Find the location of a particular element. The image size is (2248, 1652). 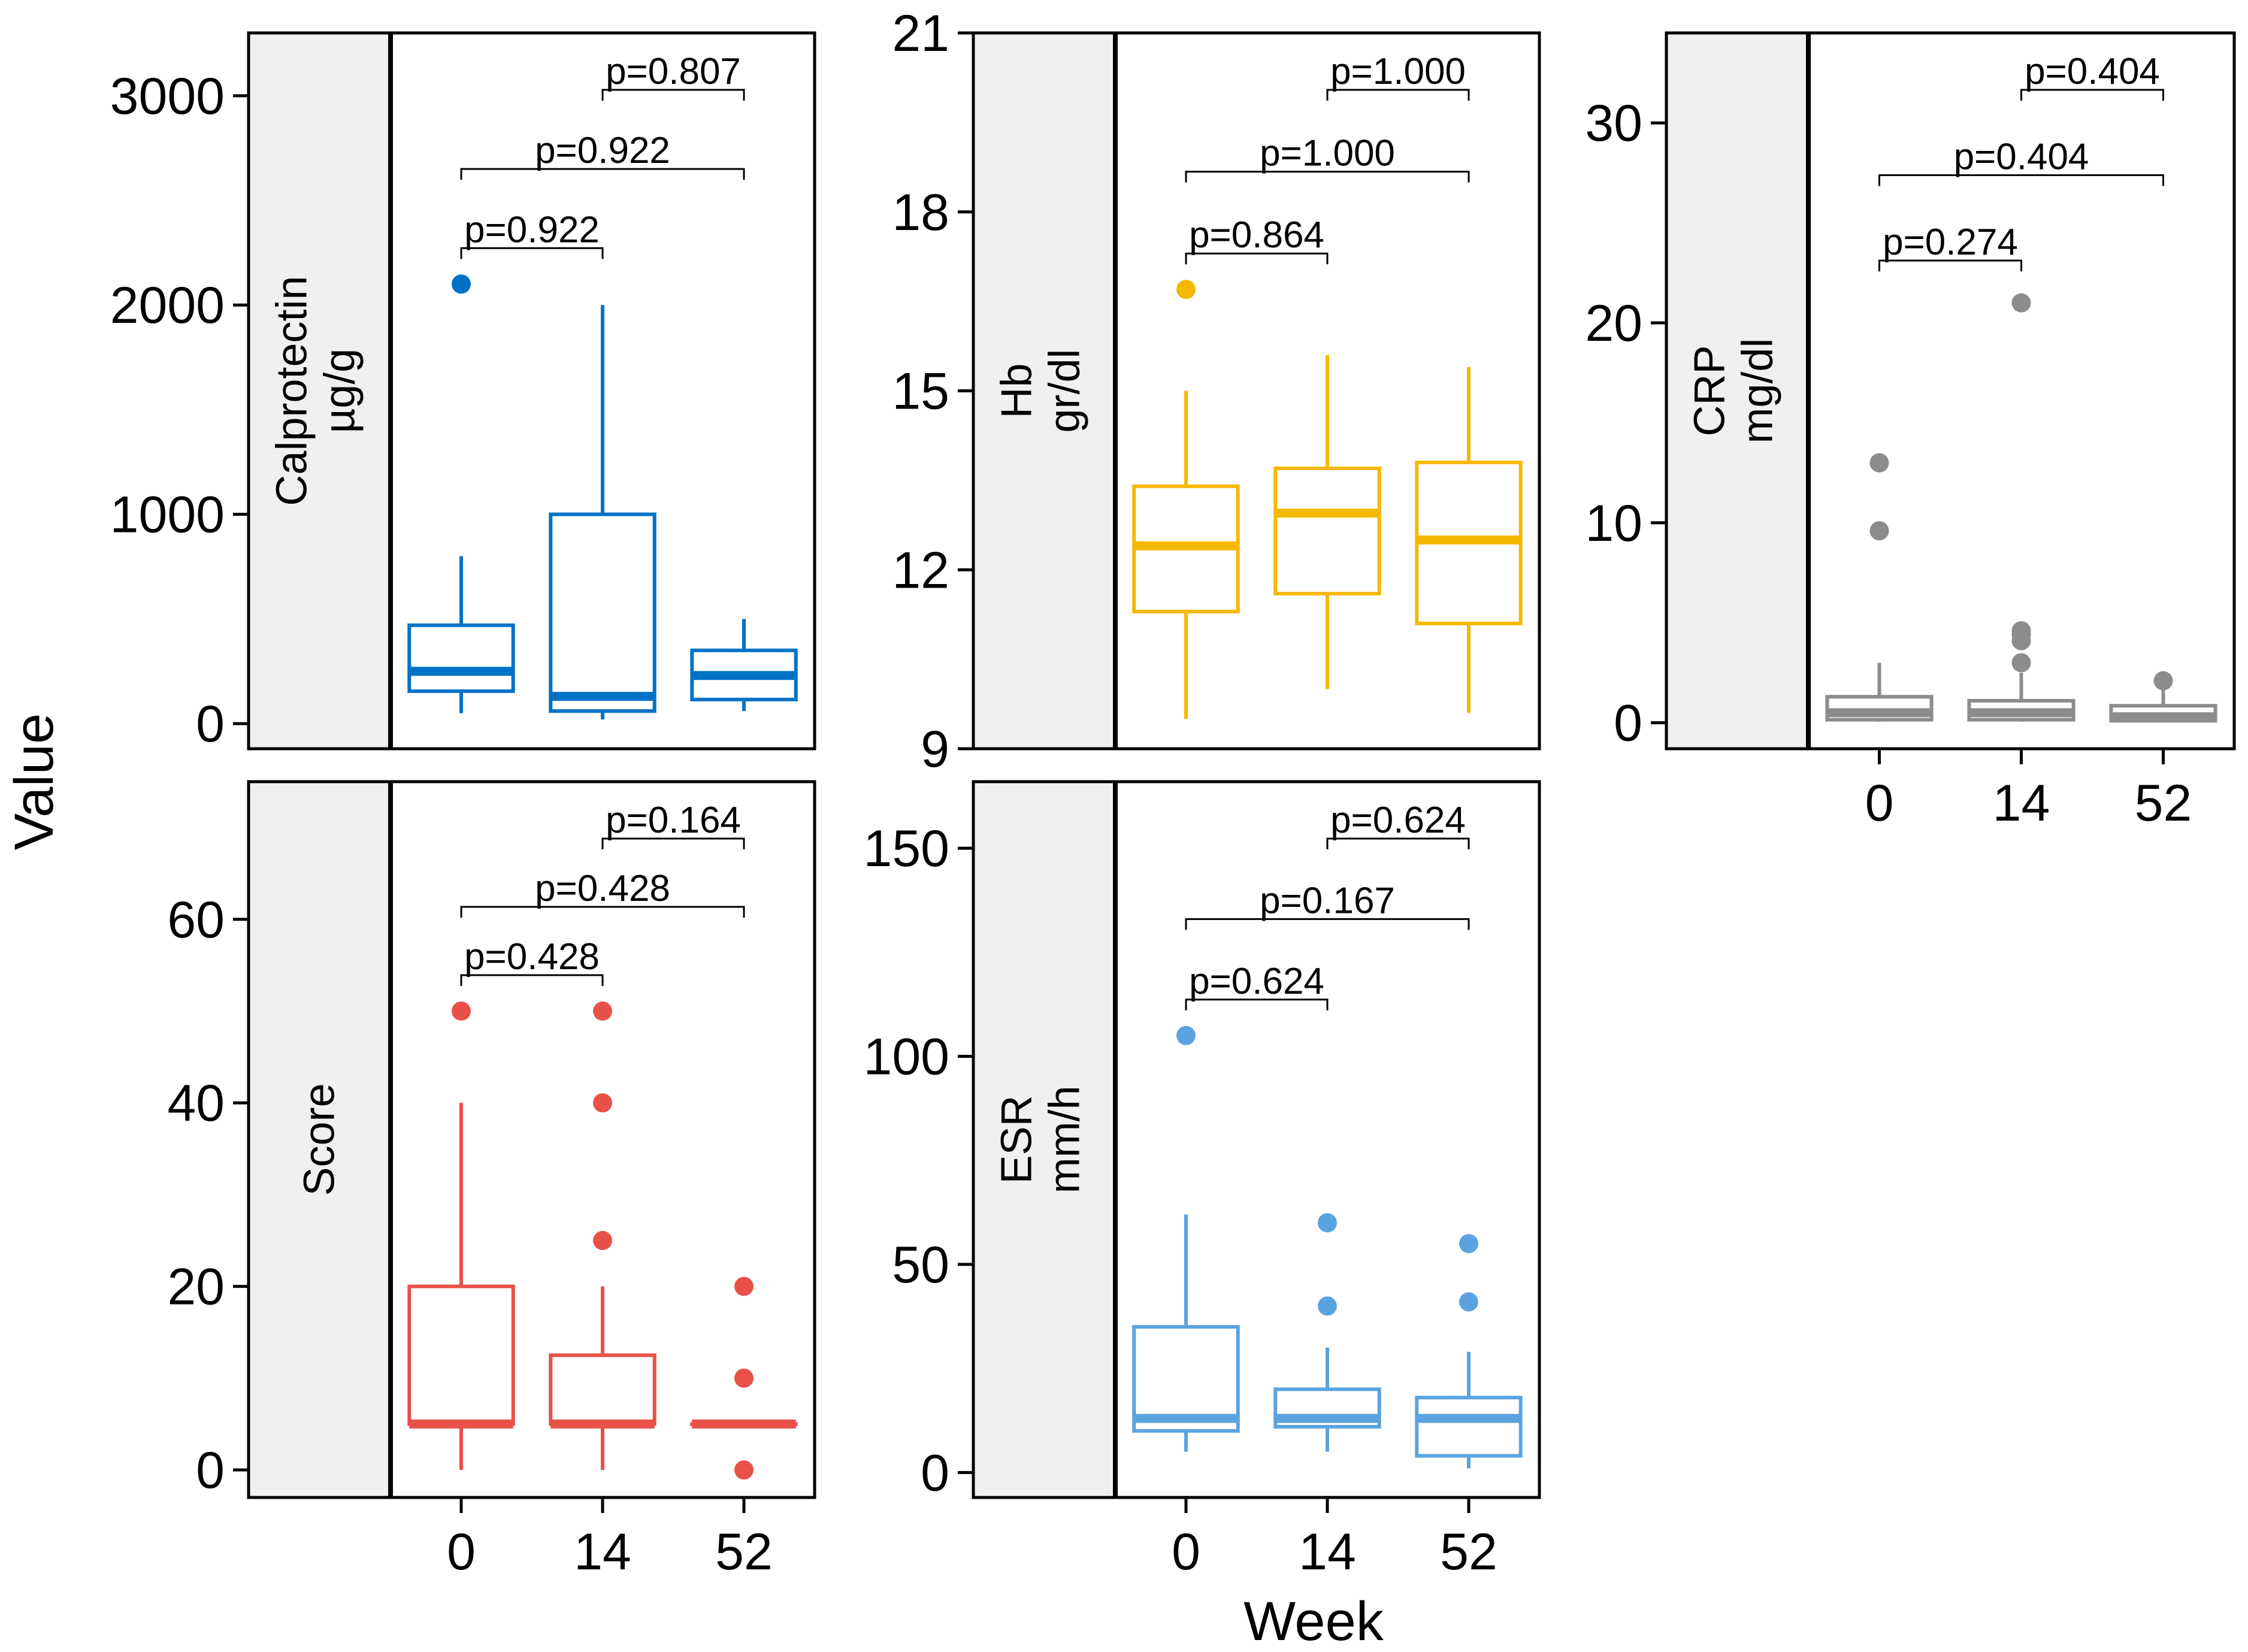

panel-hb: Hb gr/dl 9 12 15 18 21 p=0.864 p=1.000 p=1.000 is located at coordinates (1216, 391).